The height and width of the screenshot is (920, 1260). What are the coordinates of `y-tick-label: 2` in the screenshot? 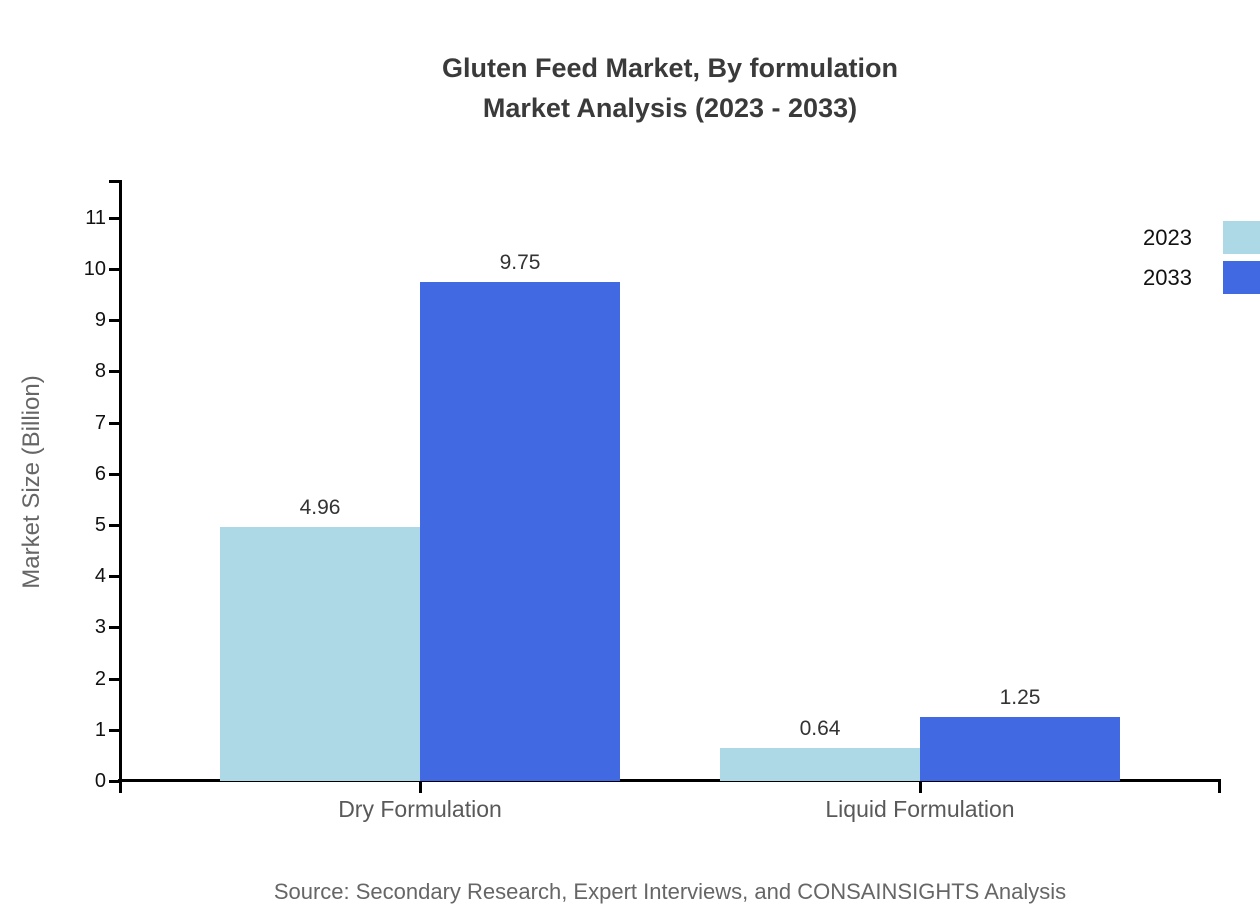 It's located at (100, 678).